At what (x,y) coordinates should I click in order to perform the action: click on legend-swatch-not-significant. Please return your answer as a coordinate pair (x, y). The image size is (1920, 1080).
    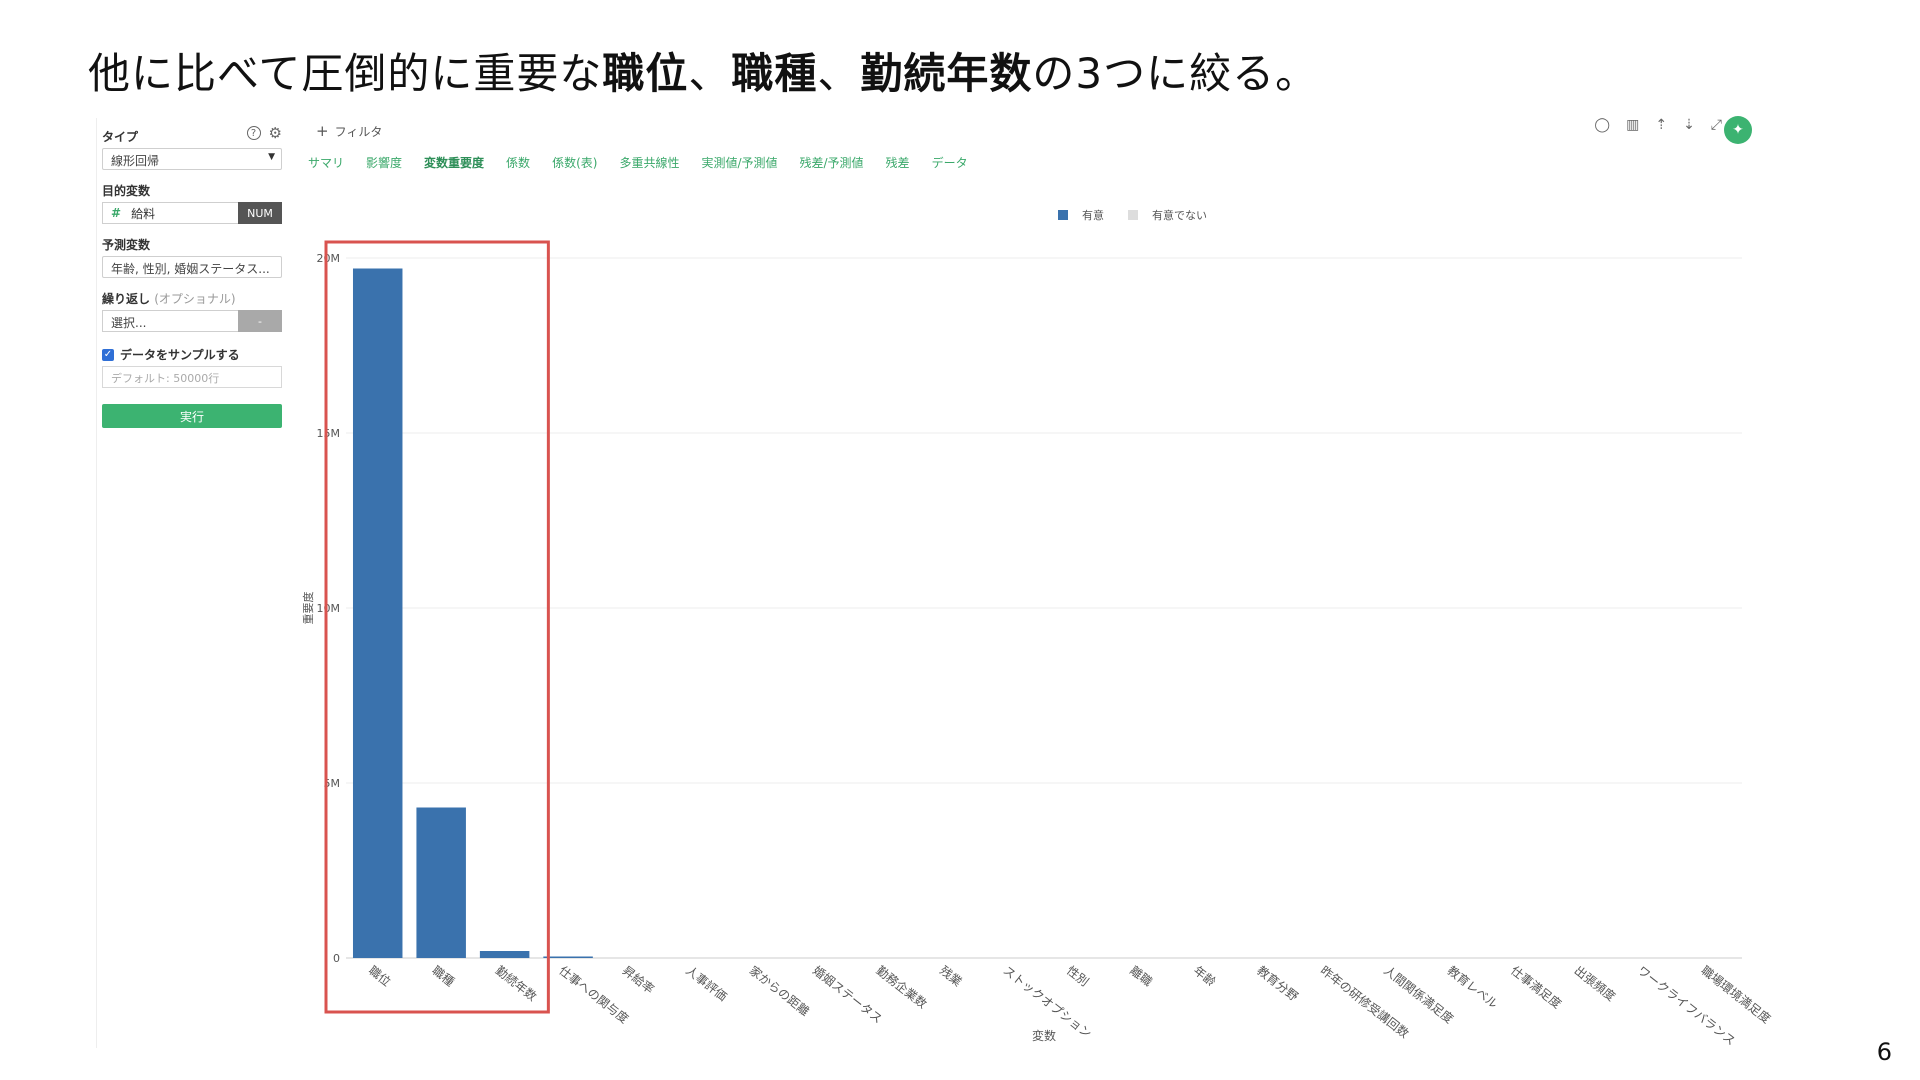
    Looking at the image, I should click on (1133, 215).